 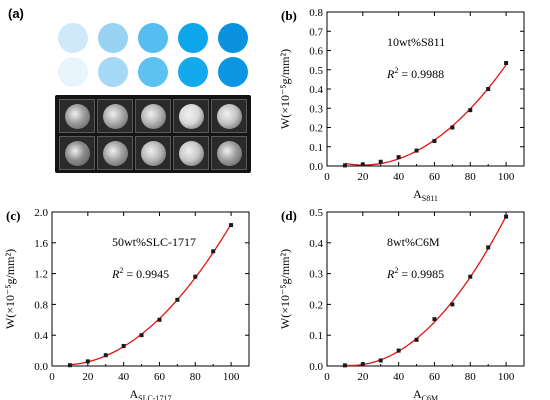 I want to click on y-tick-label: 0.6, so click(x=316, y=52).